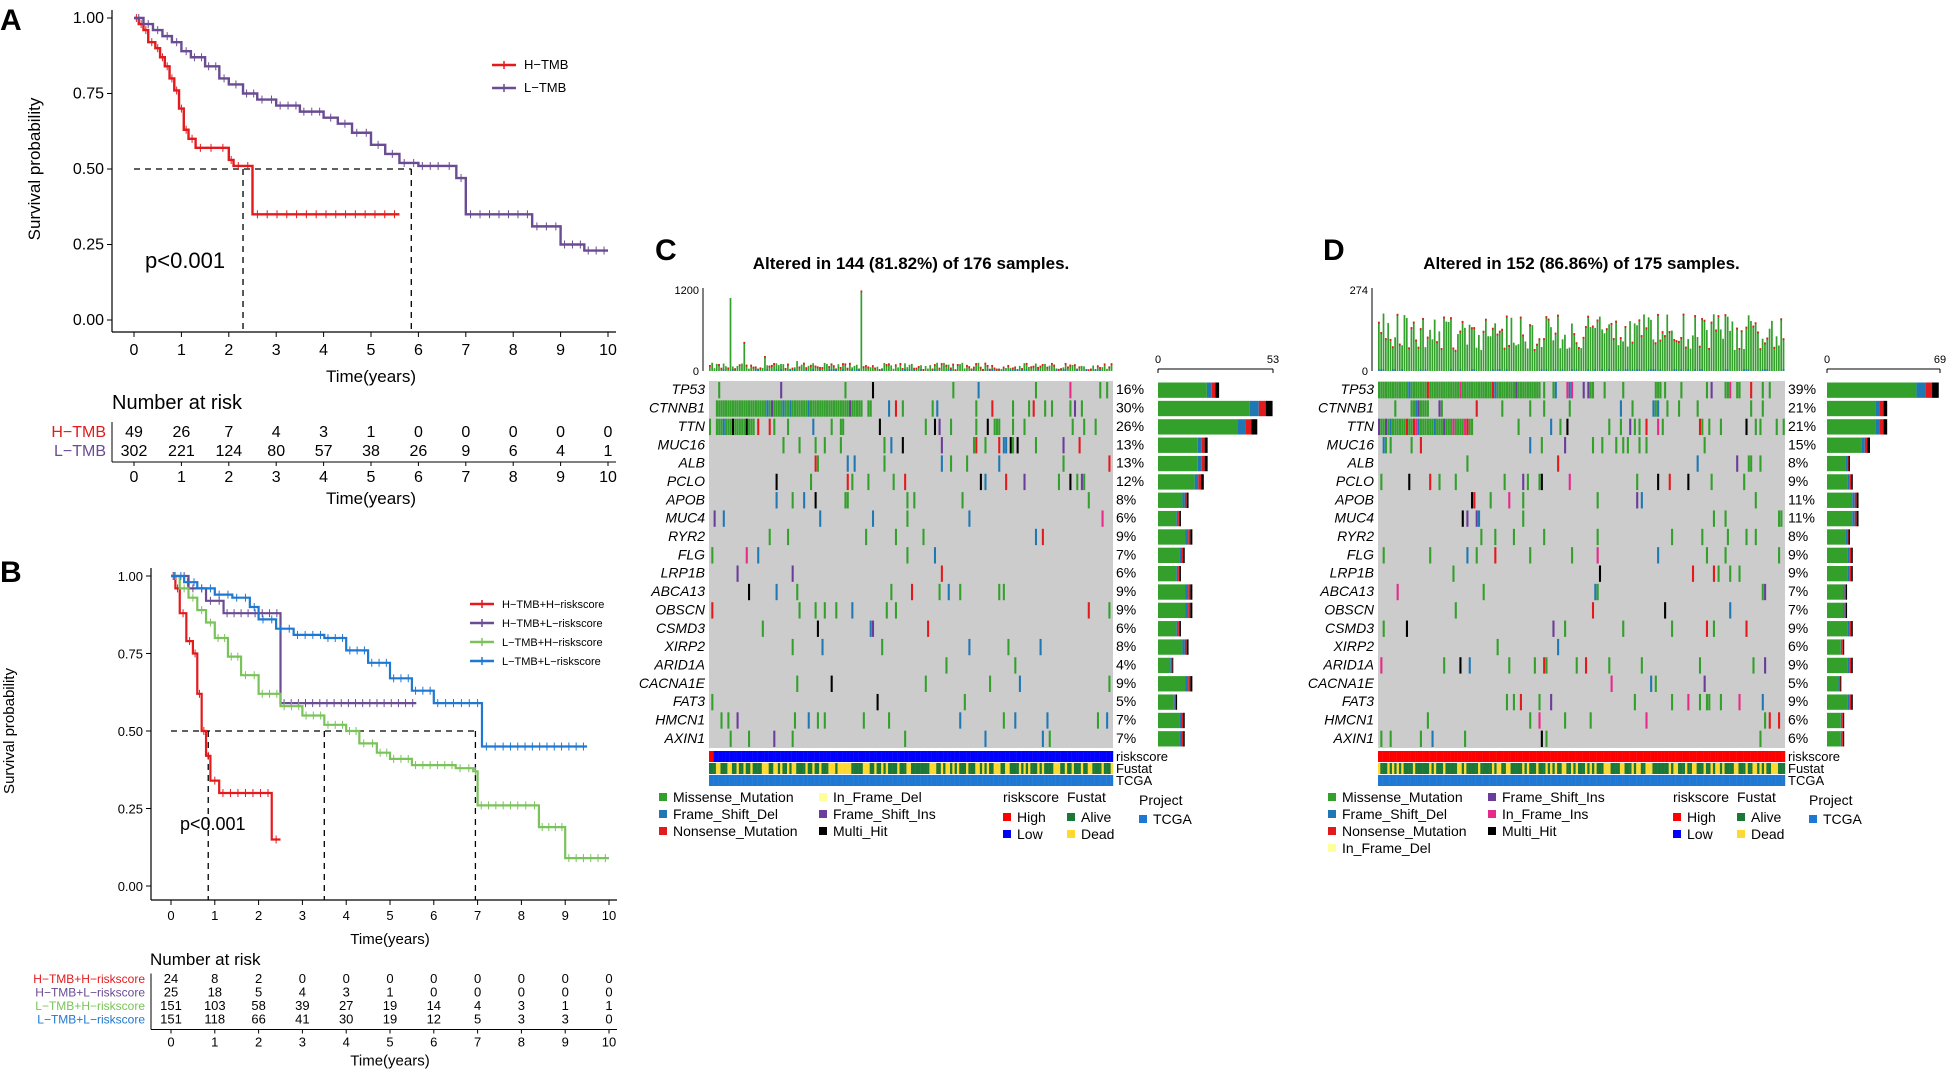 This screenshot has width=1950, height=1069. I want to click on gene-percent: 12%, so click(1130, 481).